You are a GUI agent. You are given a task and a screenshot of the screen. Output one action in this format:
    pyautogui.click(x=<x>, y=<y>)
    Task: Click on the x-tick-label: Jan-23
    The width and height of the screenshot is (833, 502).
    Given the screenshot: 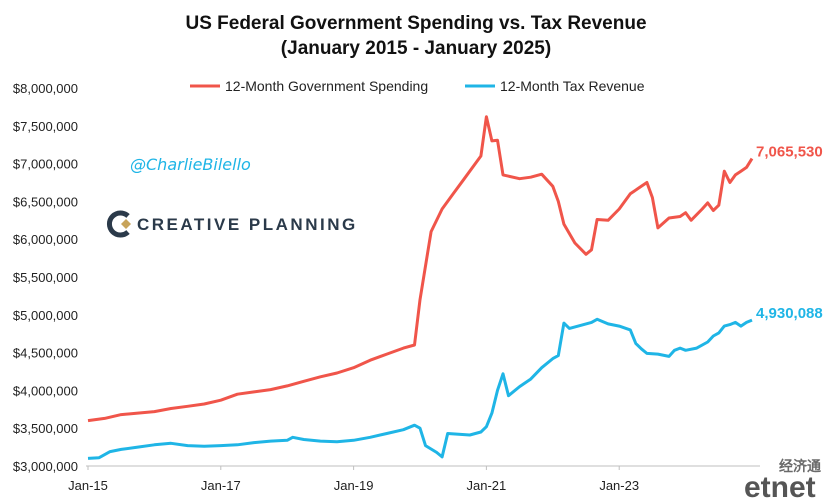 What is the action you would take?
    pyautogui.click(x=619, y=485)
    